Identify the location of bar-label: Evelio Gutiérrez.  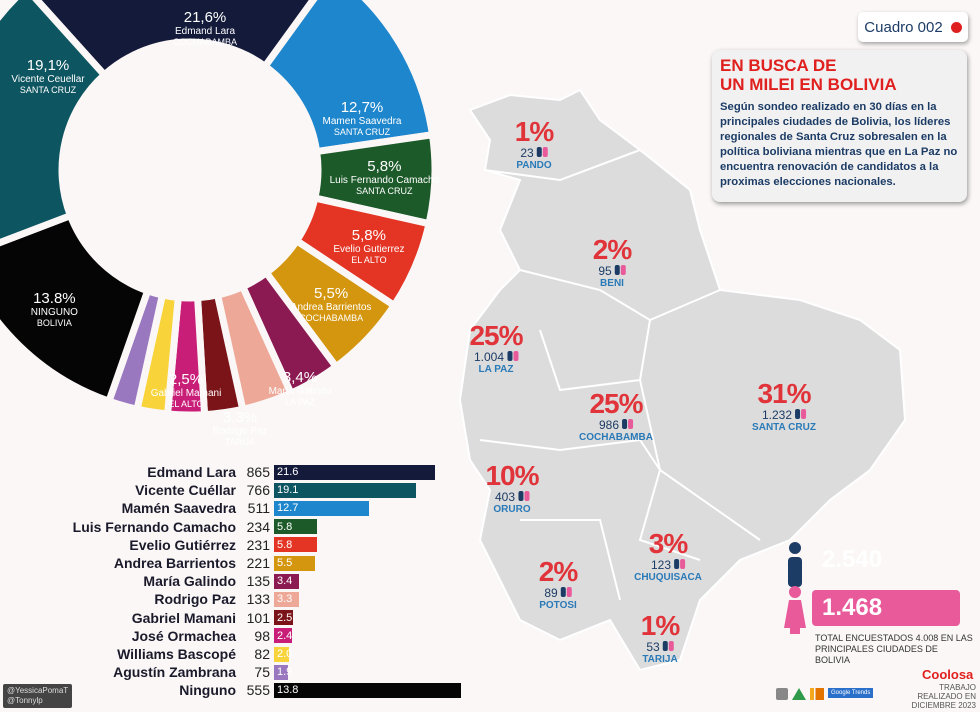
(182, 544).